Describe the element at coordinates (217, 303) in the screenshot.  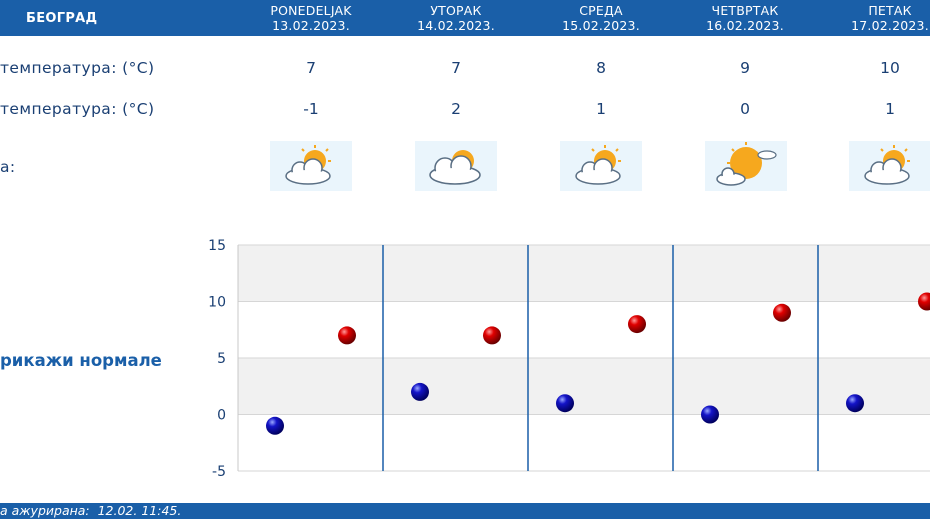
I see `y-tick-label: 10` at that location.